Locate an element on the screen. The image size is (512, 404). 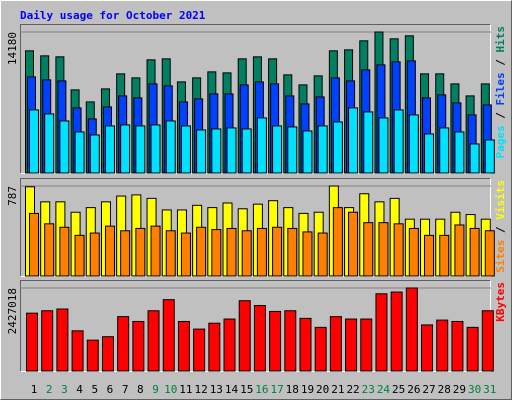
x-tick-label: 4 is located at coordinates (79, 389).